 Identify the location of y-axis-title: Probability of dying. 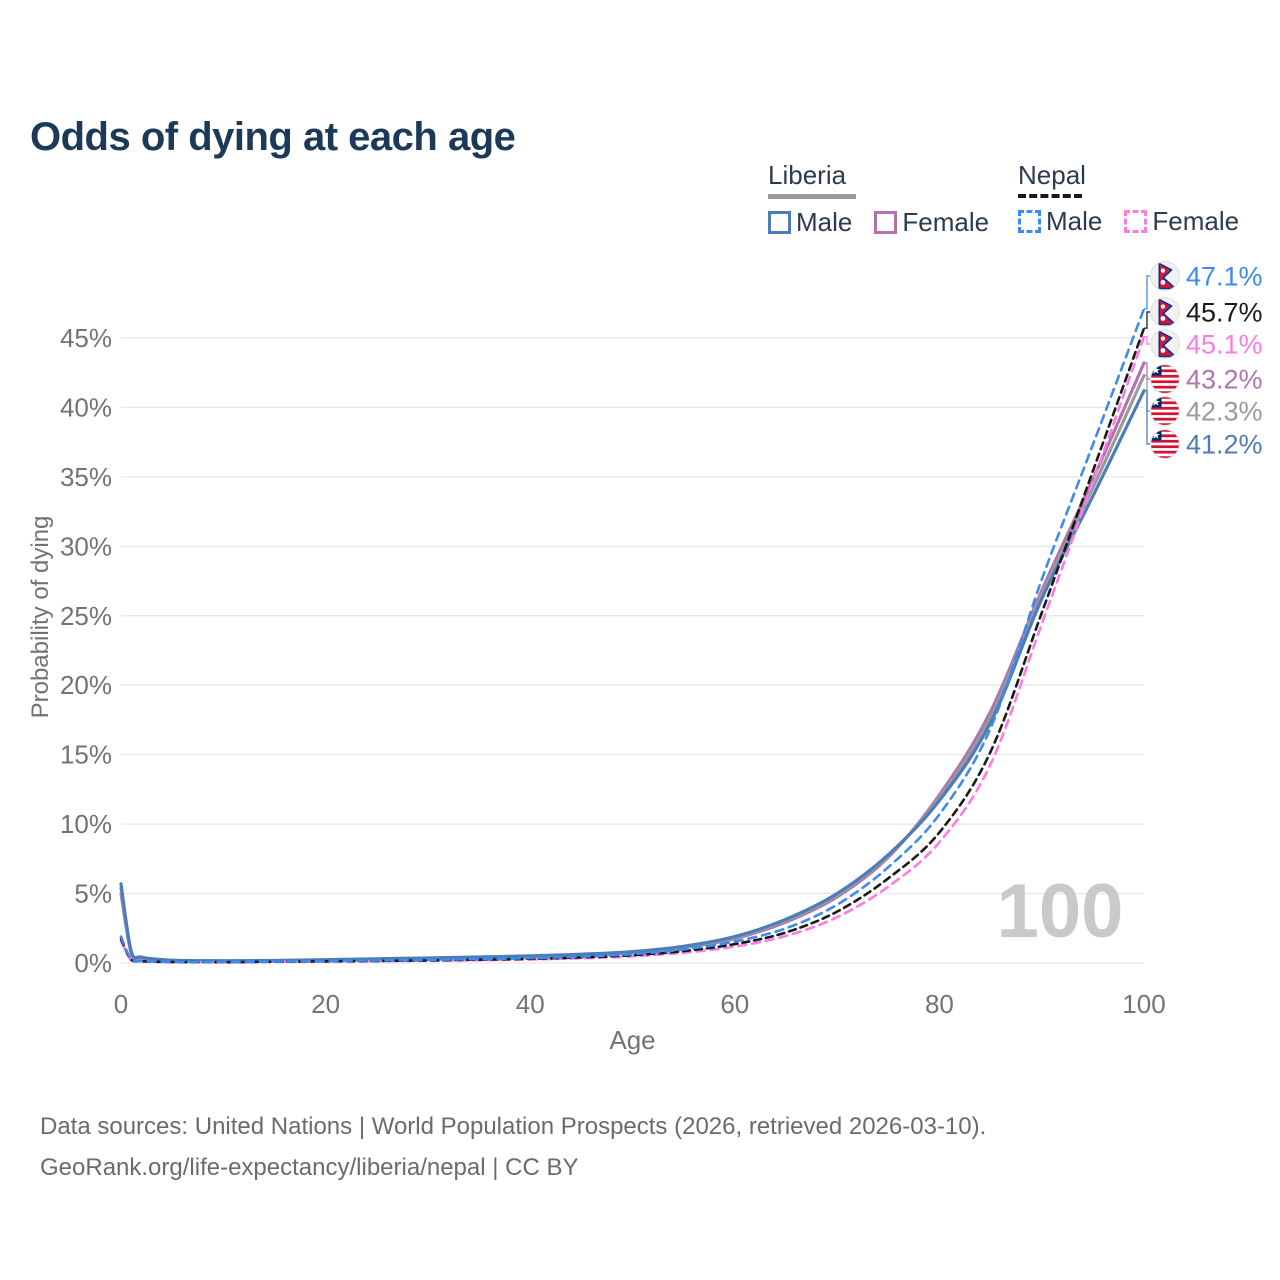
(40, 617).